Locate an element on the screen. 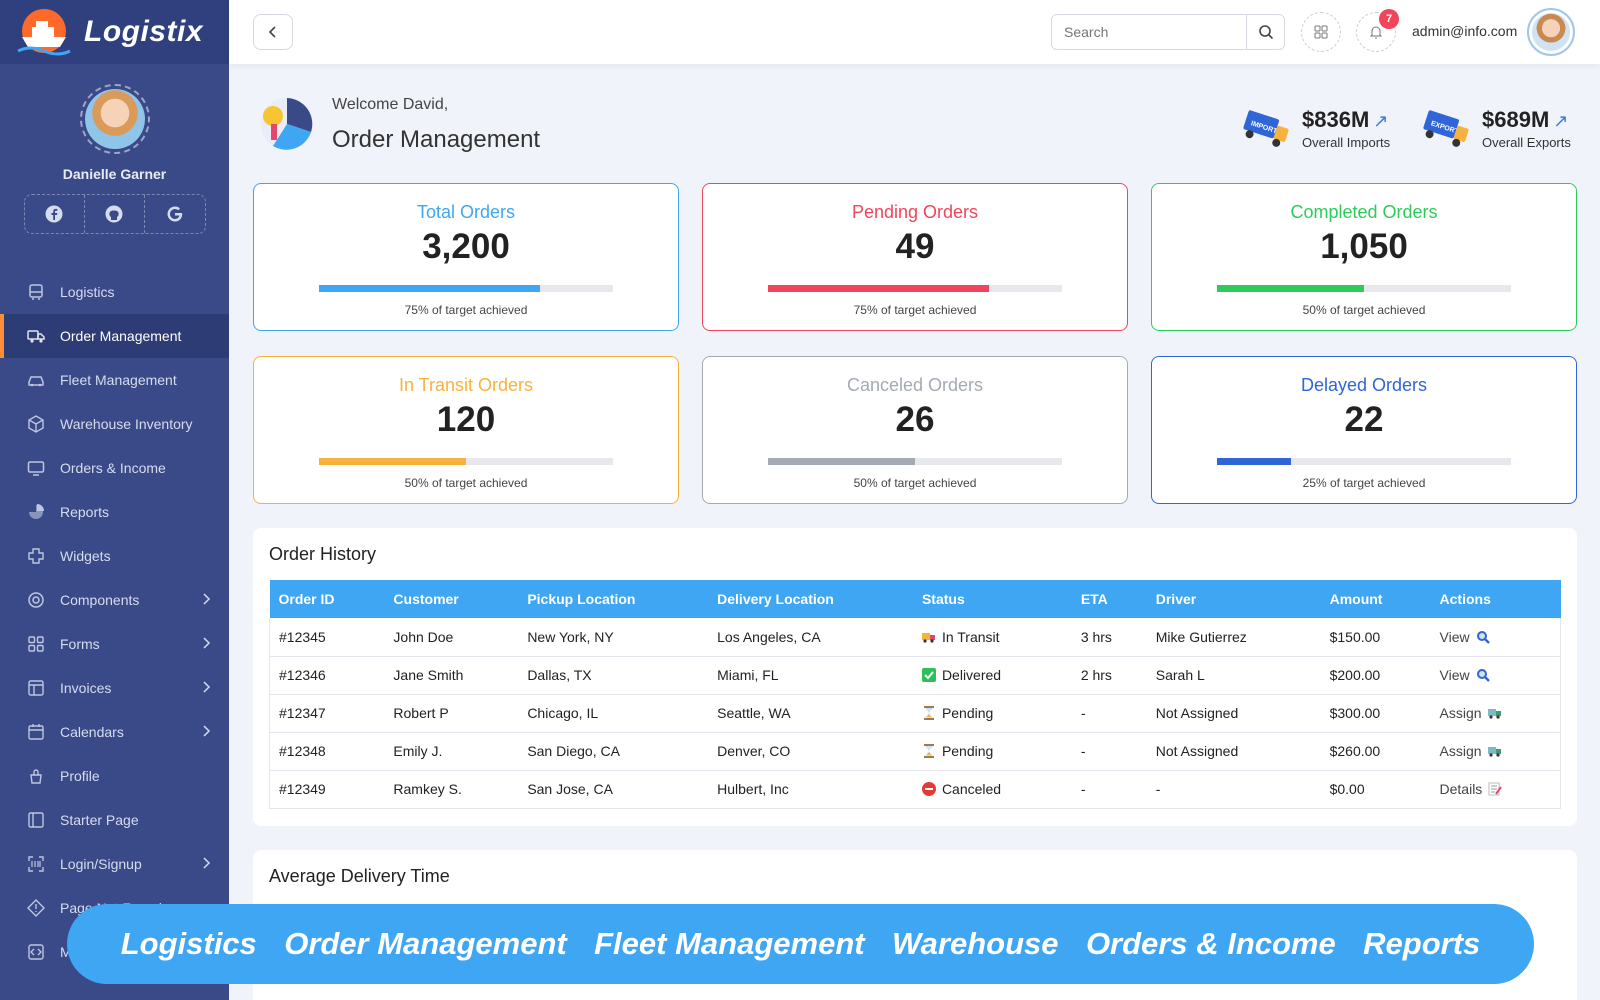 This screenshot has width=1600, height=1000. column-header-driver: Driver is located at coordinates (1233, 599).